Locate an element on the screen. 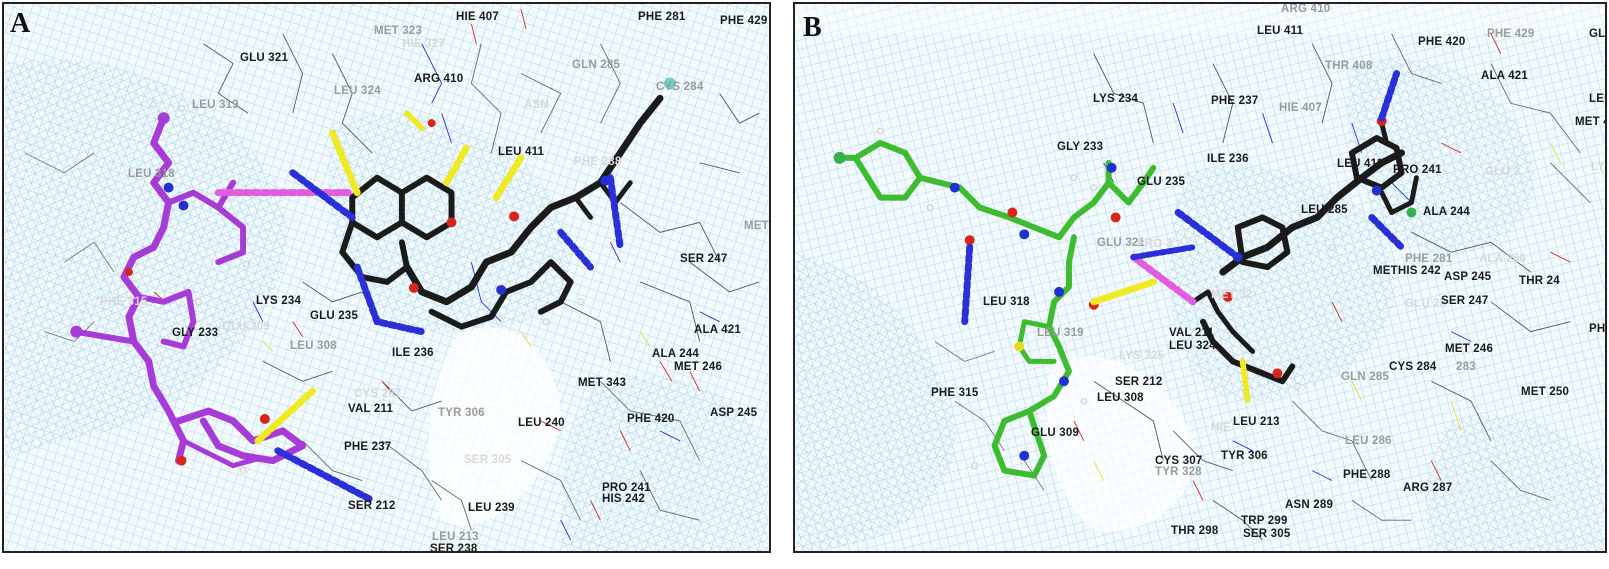 The height and width of the screenshot is (569, 1609). residue-label: THR 298 is located at coordinates (1195, 531).